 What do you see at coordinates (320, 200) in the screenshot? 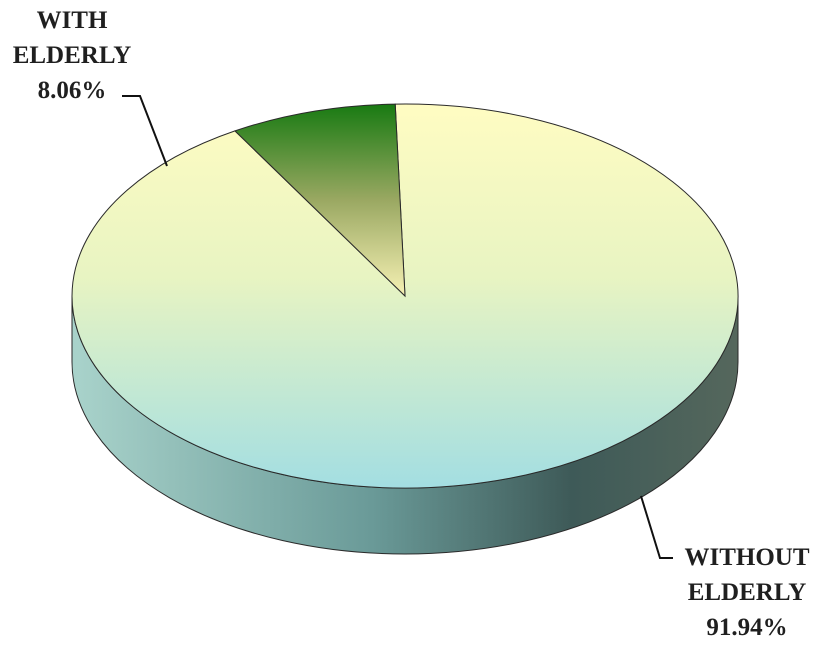
I see `pie-slice-with-elderly` at bounding box center [320, 200].